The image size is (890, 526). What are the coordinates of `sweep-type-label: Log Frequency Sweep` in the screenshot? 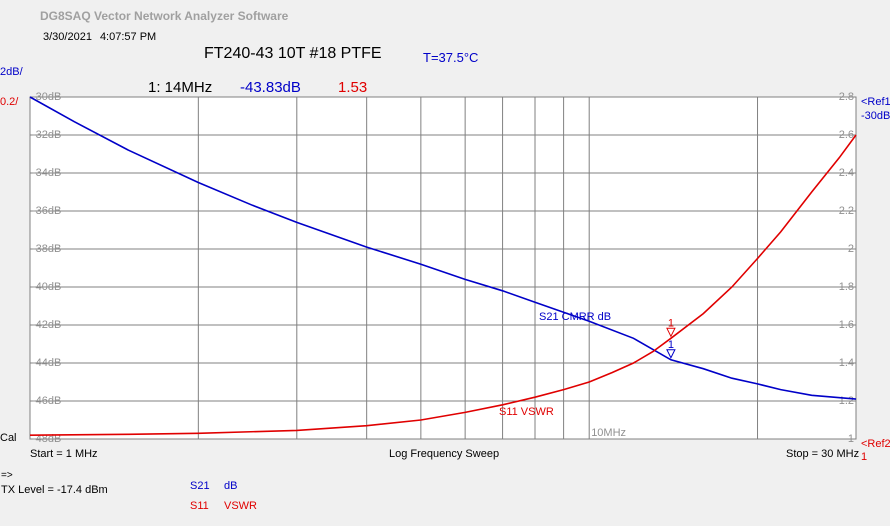 It's located at (444, 454).